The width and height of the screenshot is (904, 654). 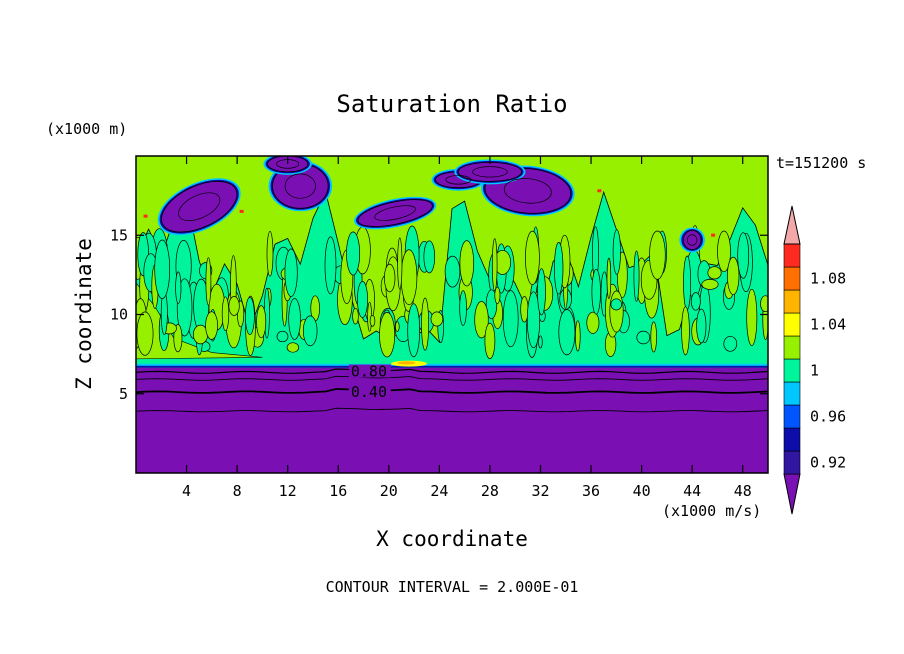 I want to click on x-tick-label: 40, so click(x=642, y=491).